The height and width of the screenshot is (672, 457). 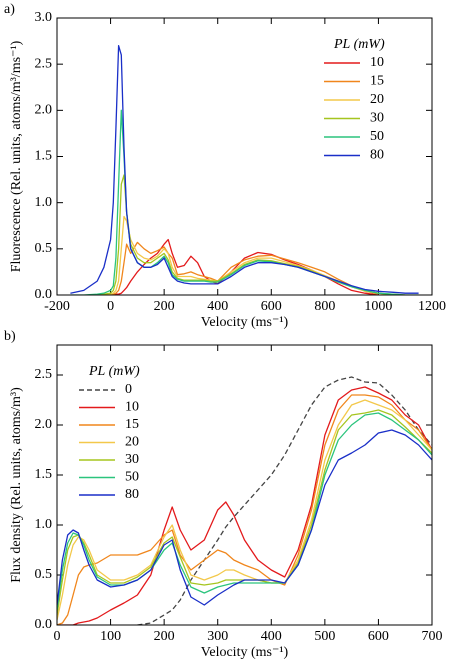 What do you see at coordinates (432, 306) in the screenshot?
I see `x-tick-label: 1200` at bounding box center [432, 306].